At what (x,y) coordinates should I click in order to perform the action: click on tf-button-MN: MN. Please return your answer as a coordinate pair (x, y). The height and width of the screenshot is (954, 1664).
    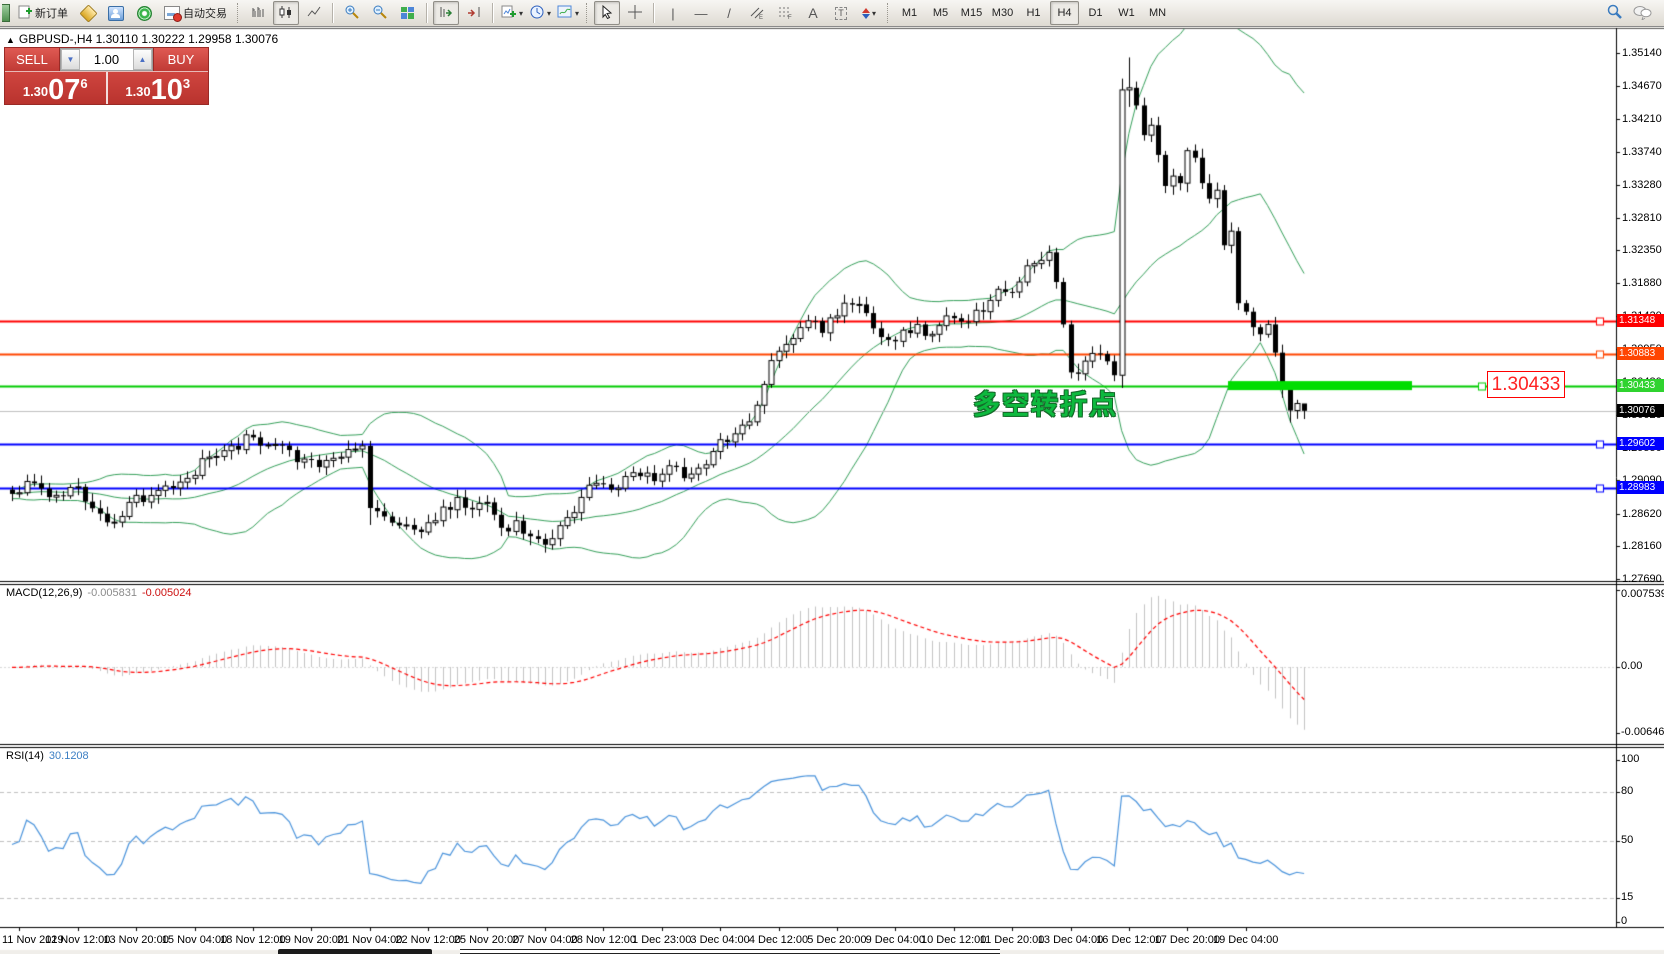
    Looking at the image, I should click on (1157, 13).